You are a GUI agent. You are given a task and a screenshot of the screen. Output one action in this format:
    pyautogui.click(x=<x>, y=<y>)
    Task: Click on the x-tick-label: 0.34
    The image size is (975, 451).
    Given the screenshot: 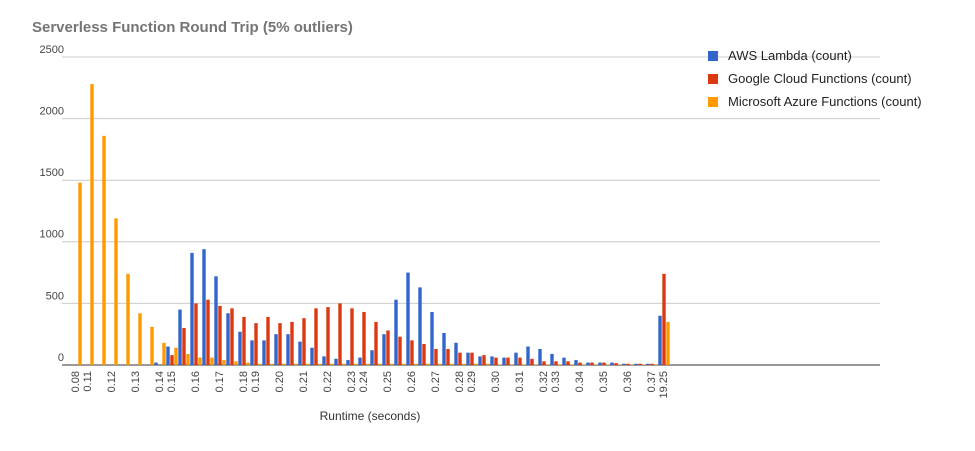 What is the action you would take?
    pyautogui.click(x=580, y=381)
    